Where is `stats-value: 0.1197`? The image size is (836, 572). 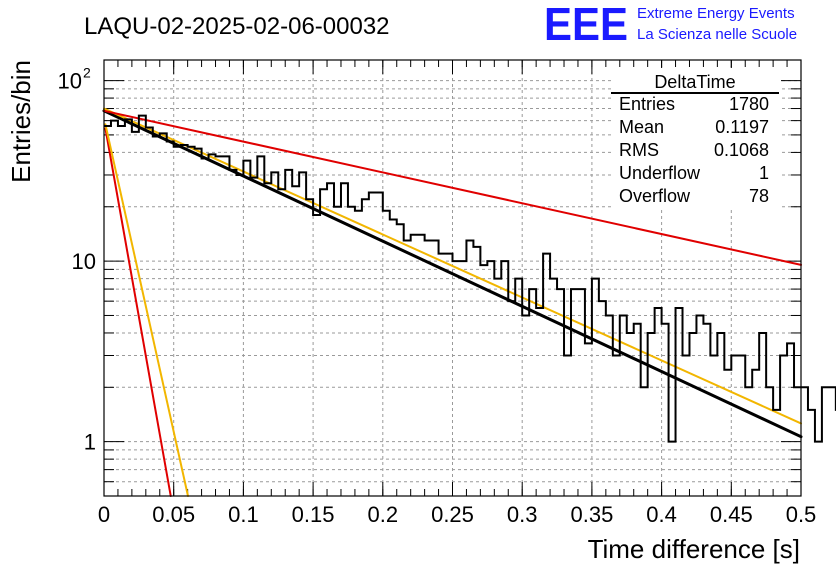
stats-value: 0.1197 is located at coordinates (742, 127).